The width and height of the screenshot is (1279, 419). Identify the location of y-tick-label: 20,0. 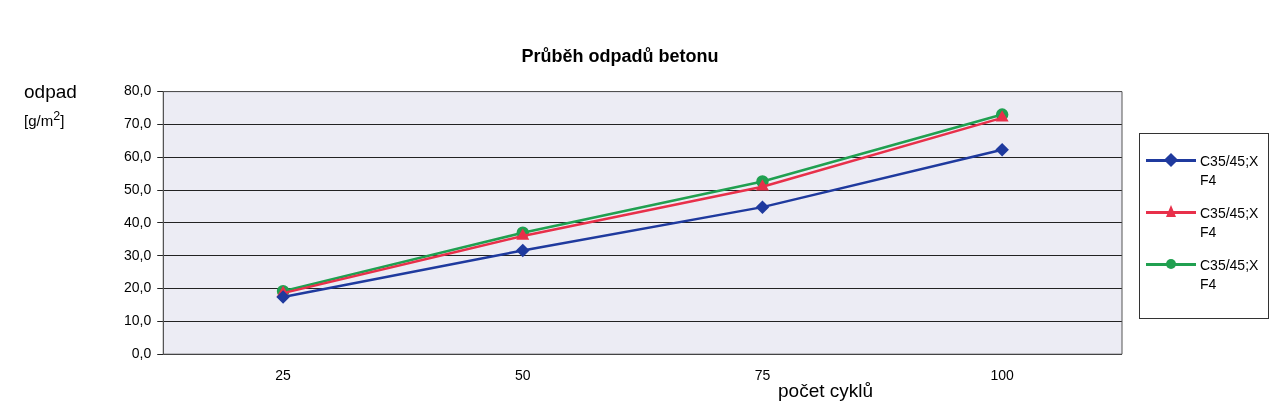
(138, 287).